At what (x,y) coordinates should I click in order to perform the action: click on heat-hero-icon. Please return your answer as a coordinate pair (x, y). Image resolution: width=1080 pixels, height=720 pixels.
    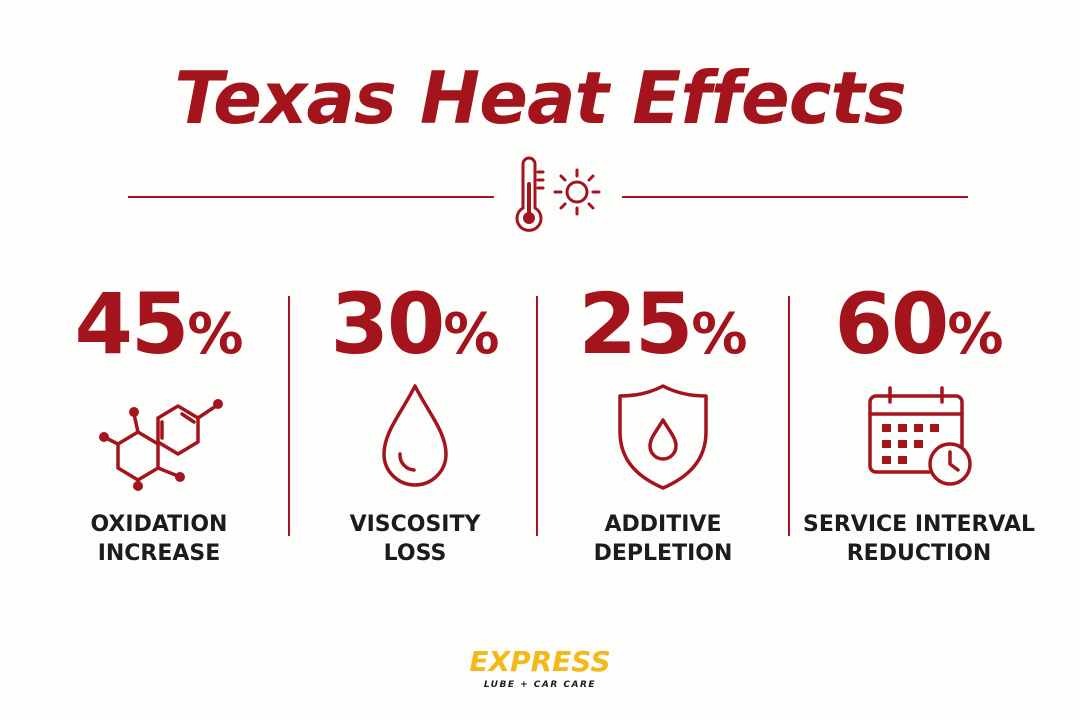
    Looking at the image, I should click on (558, 194).